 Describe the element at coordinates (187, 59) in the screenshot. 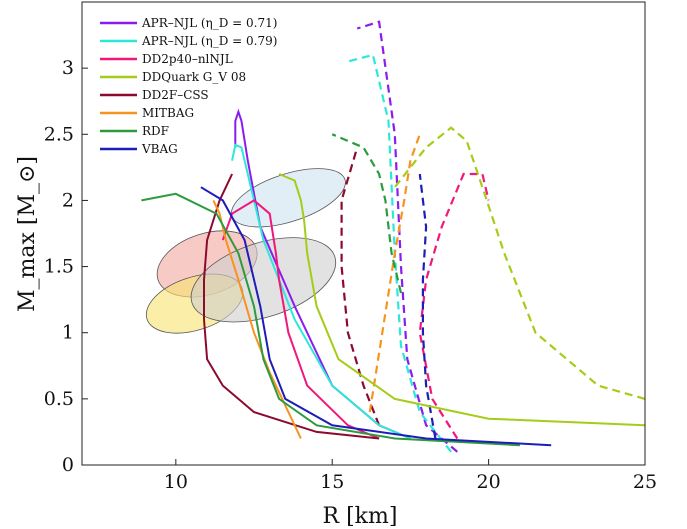

I see `legend-entry-label: DD2p40–nlNJL` at that location.